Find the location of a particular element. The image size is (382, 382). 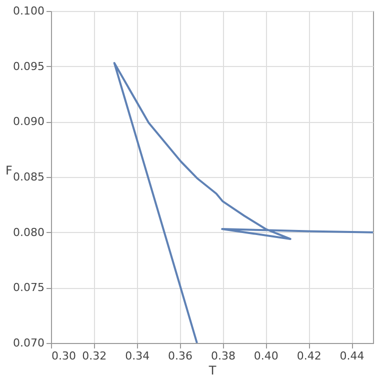

y-tick-label: 0.080 is located at coordinates (28, 232).